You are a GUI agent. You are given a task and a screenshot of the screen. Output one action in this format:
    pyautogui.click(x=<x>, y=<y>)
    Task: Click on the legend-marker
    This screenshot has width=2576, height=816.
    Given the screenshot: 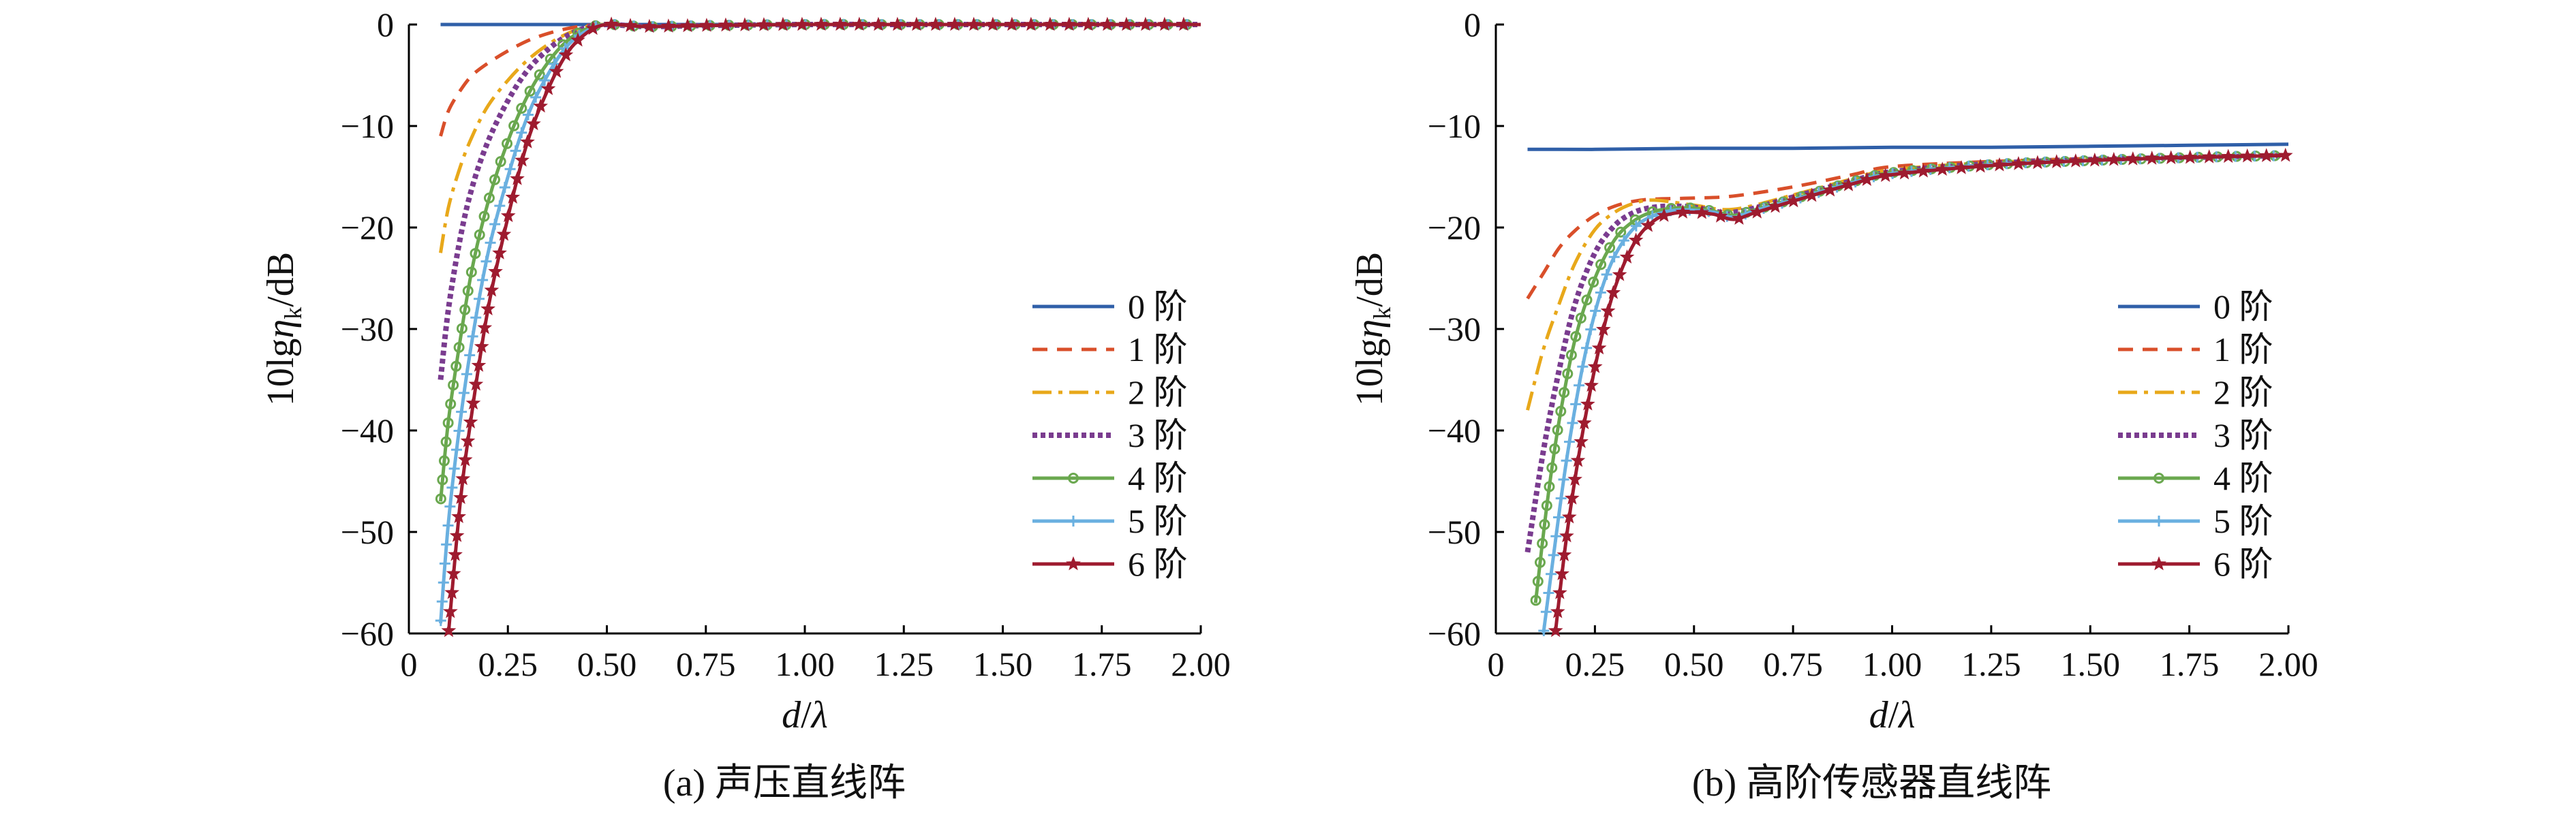 What is the action you would take?
    pyautogui.click(x=1073, y=563)
    